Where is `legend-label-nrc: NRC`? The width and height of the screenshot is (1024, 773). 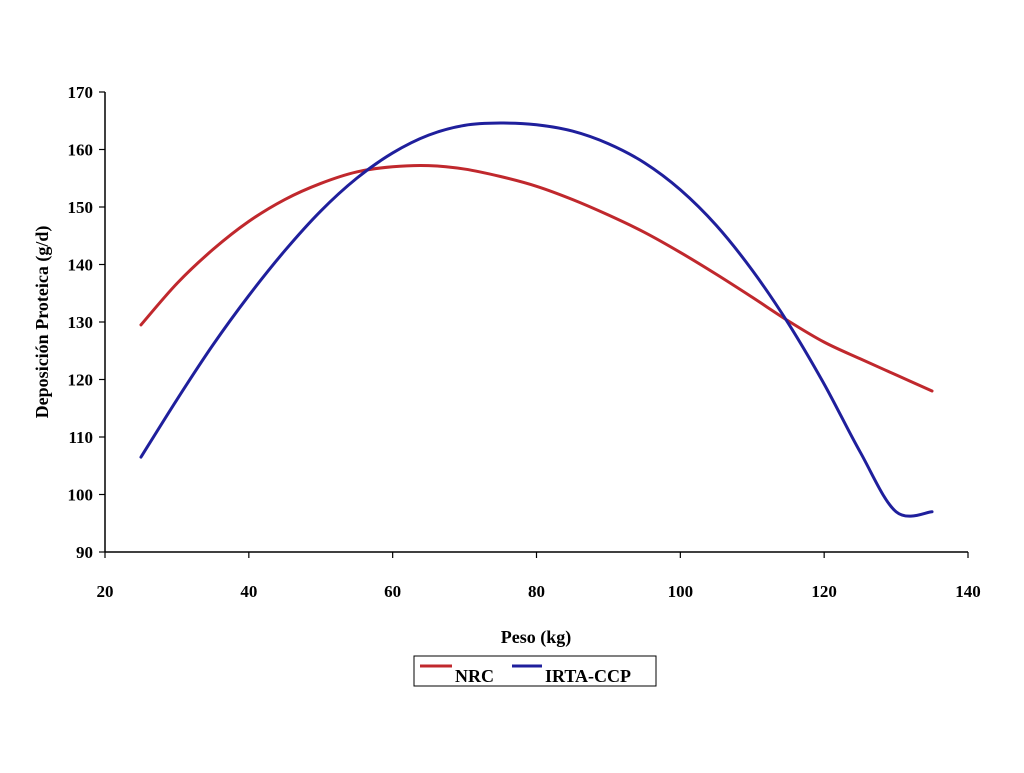
legend-label-nrc: NRC is located at coordinates (474, 676).